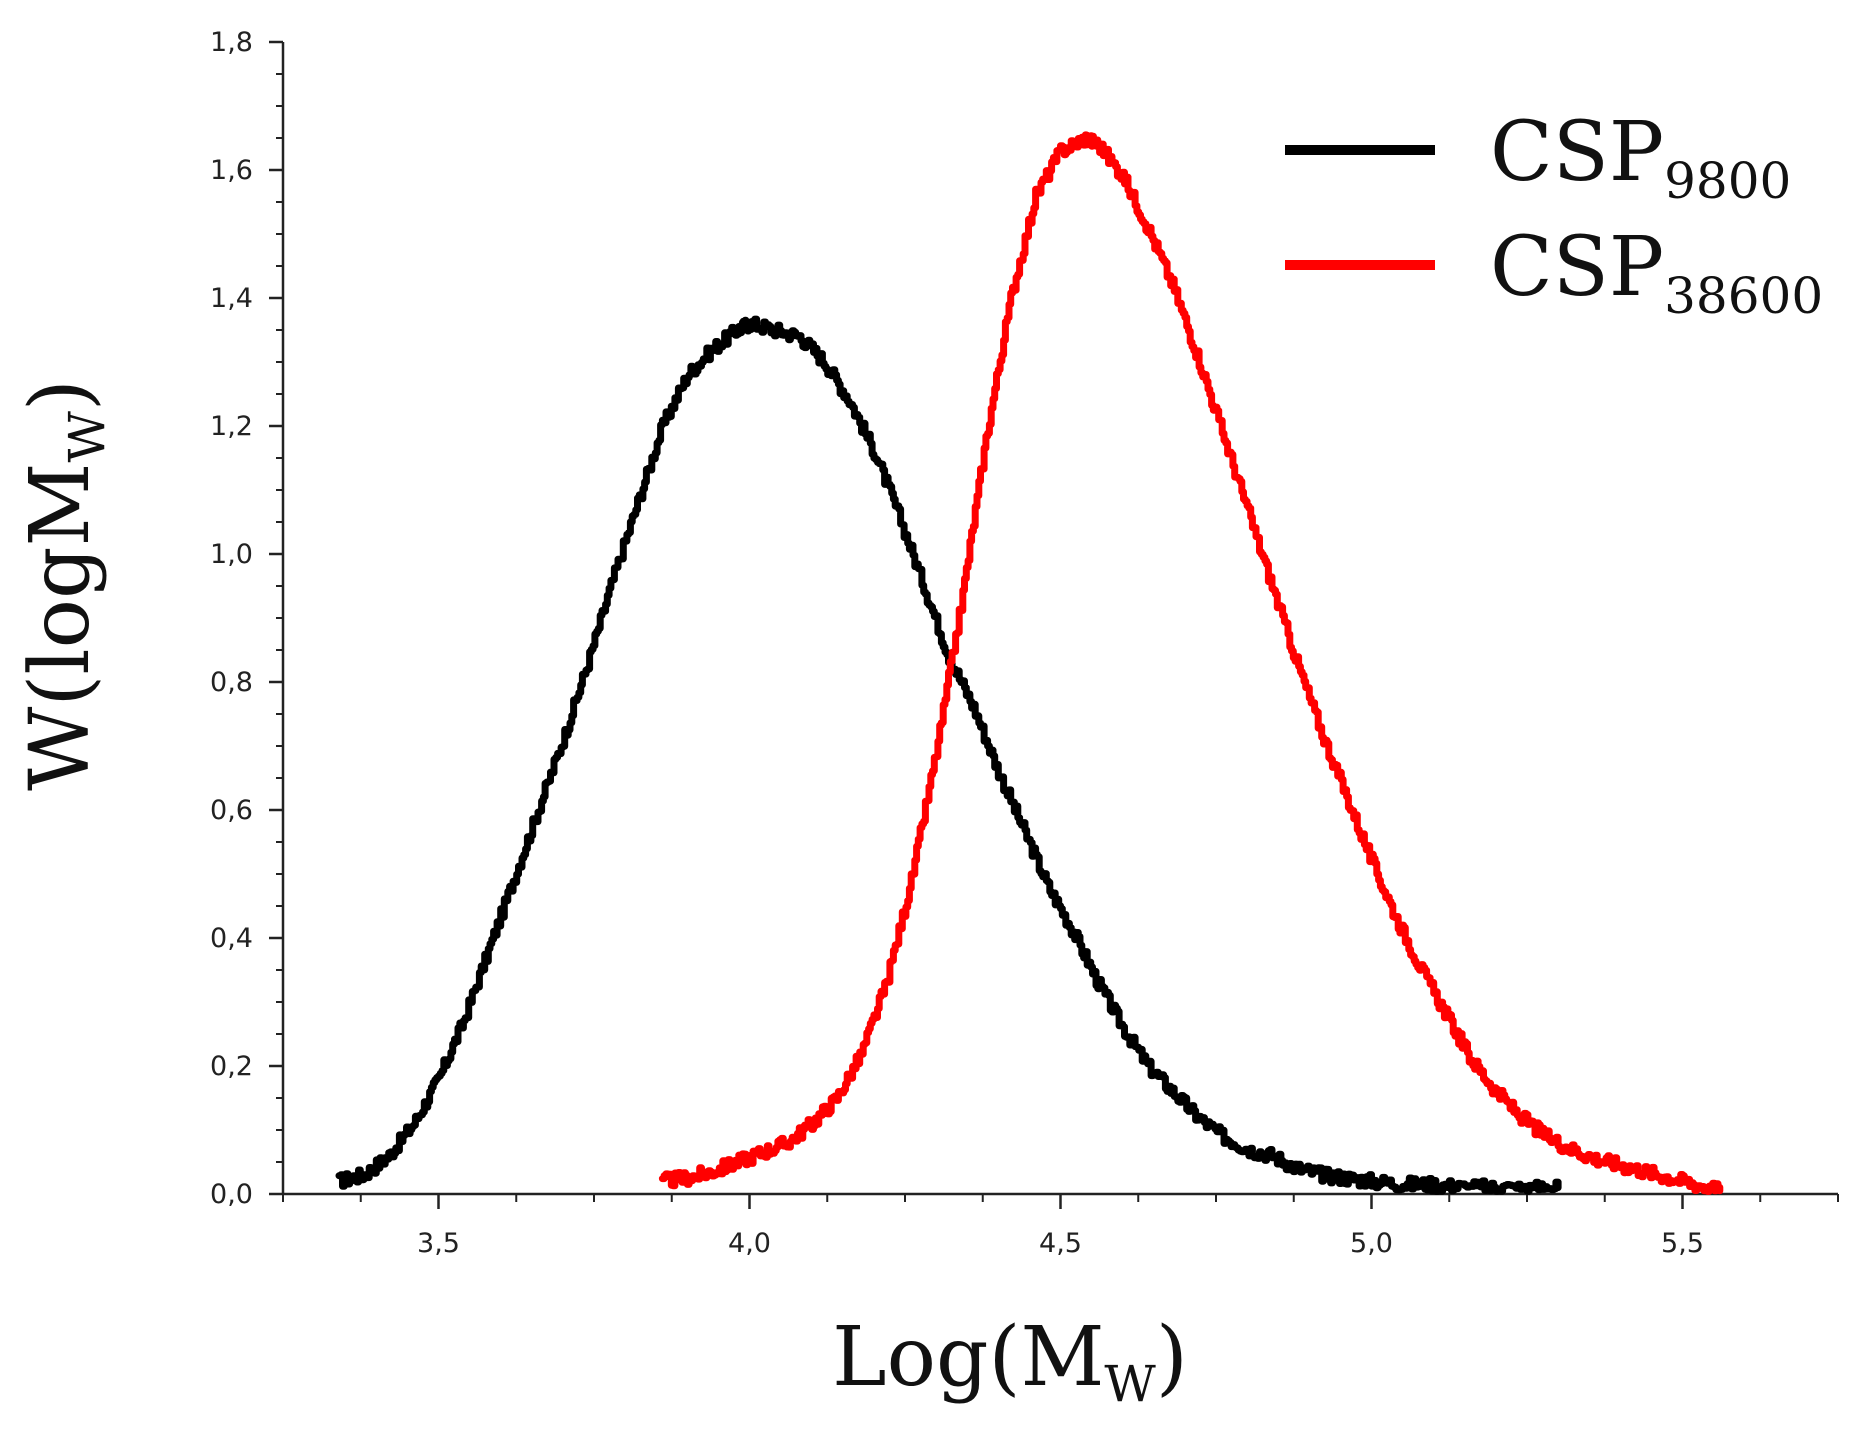 This screenshot has width=1872, height=1437. What do you see at coordinates (1554, 215) in the screenshot?
I see `legend: CSP9800 CSP38600` at bounding box center [1554, 215].